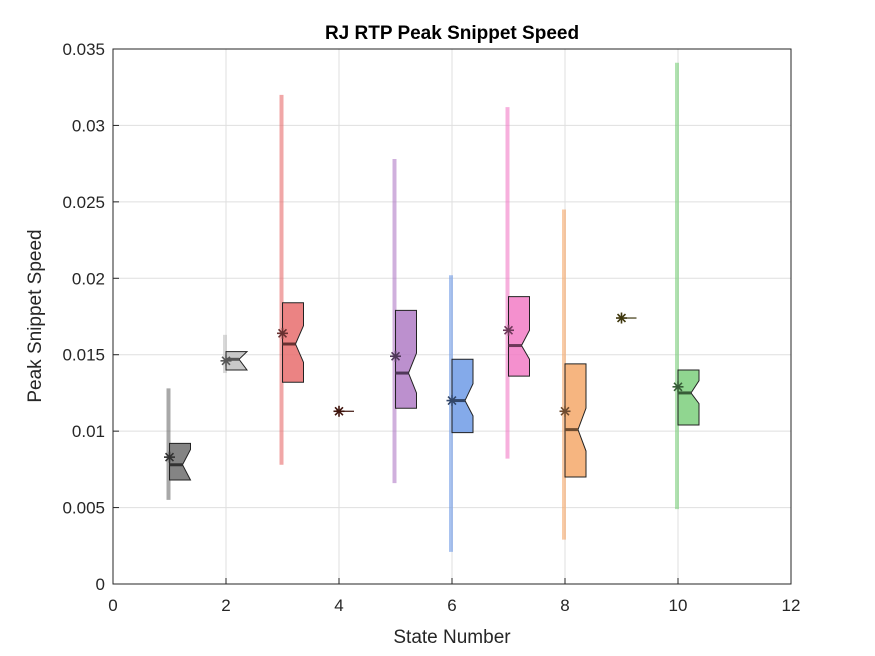 The image size is (875, 656). I want to click on y-tick-label: 0.03, so click(88, 125).